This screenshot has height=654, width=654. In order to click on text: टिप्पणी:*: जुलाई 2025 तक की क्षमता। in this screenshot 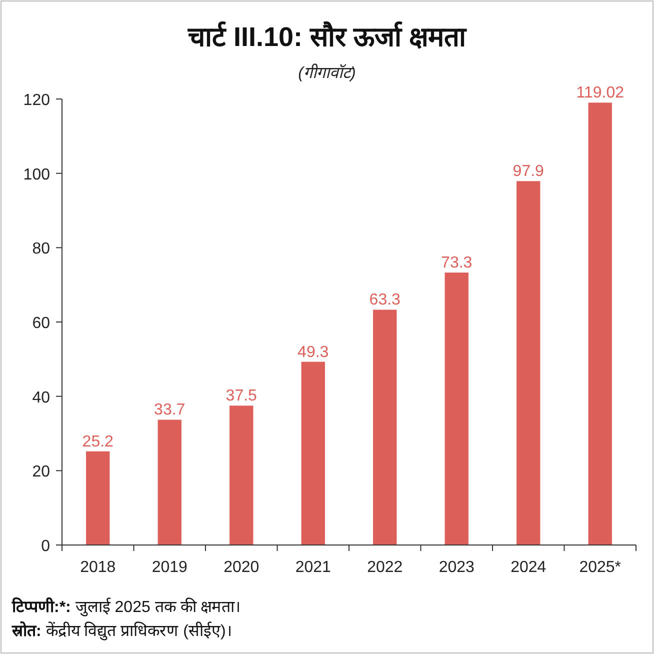, I will do `click(126, 607)`.